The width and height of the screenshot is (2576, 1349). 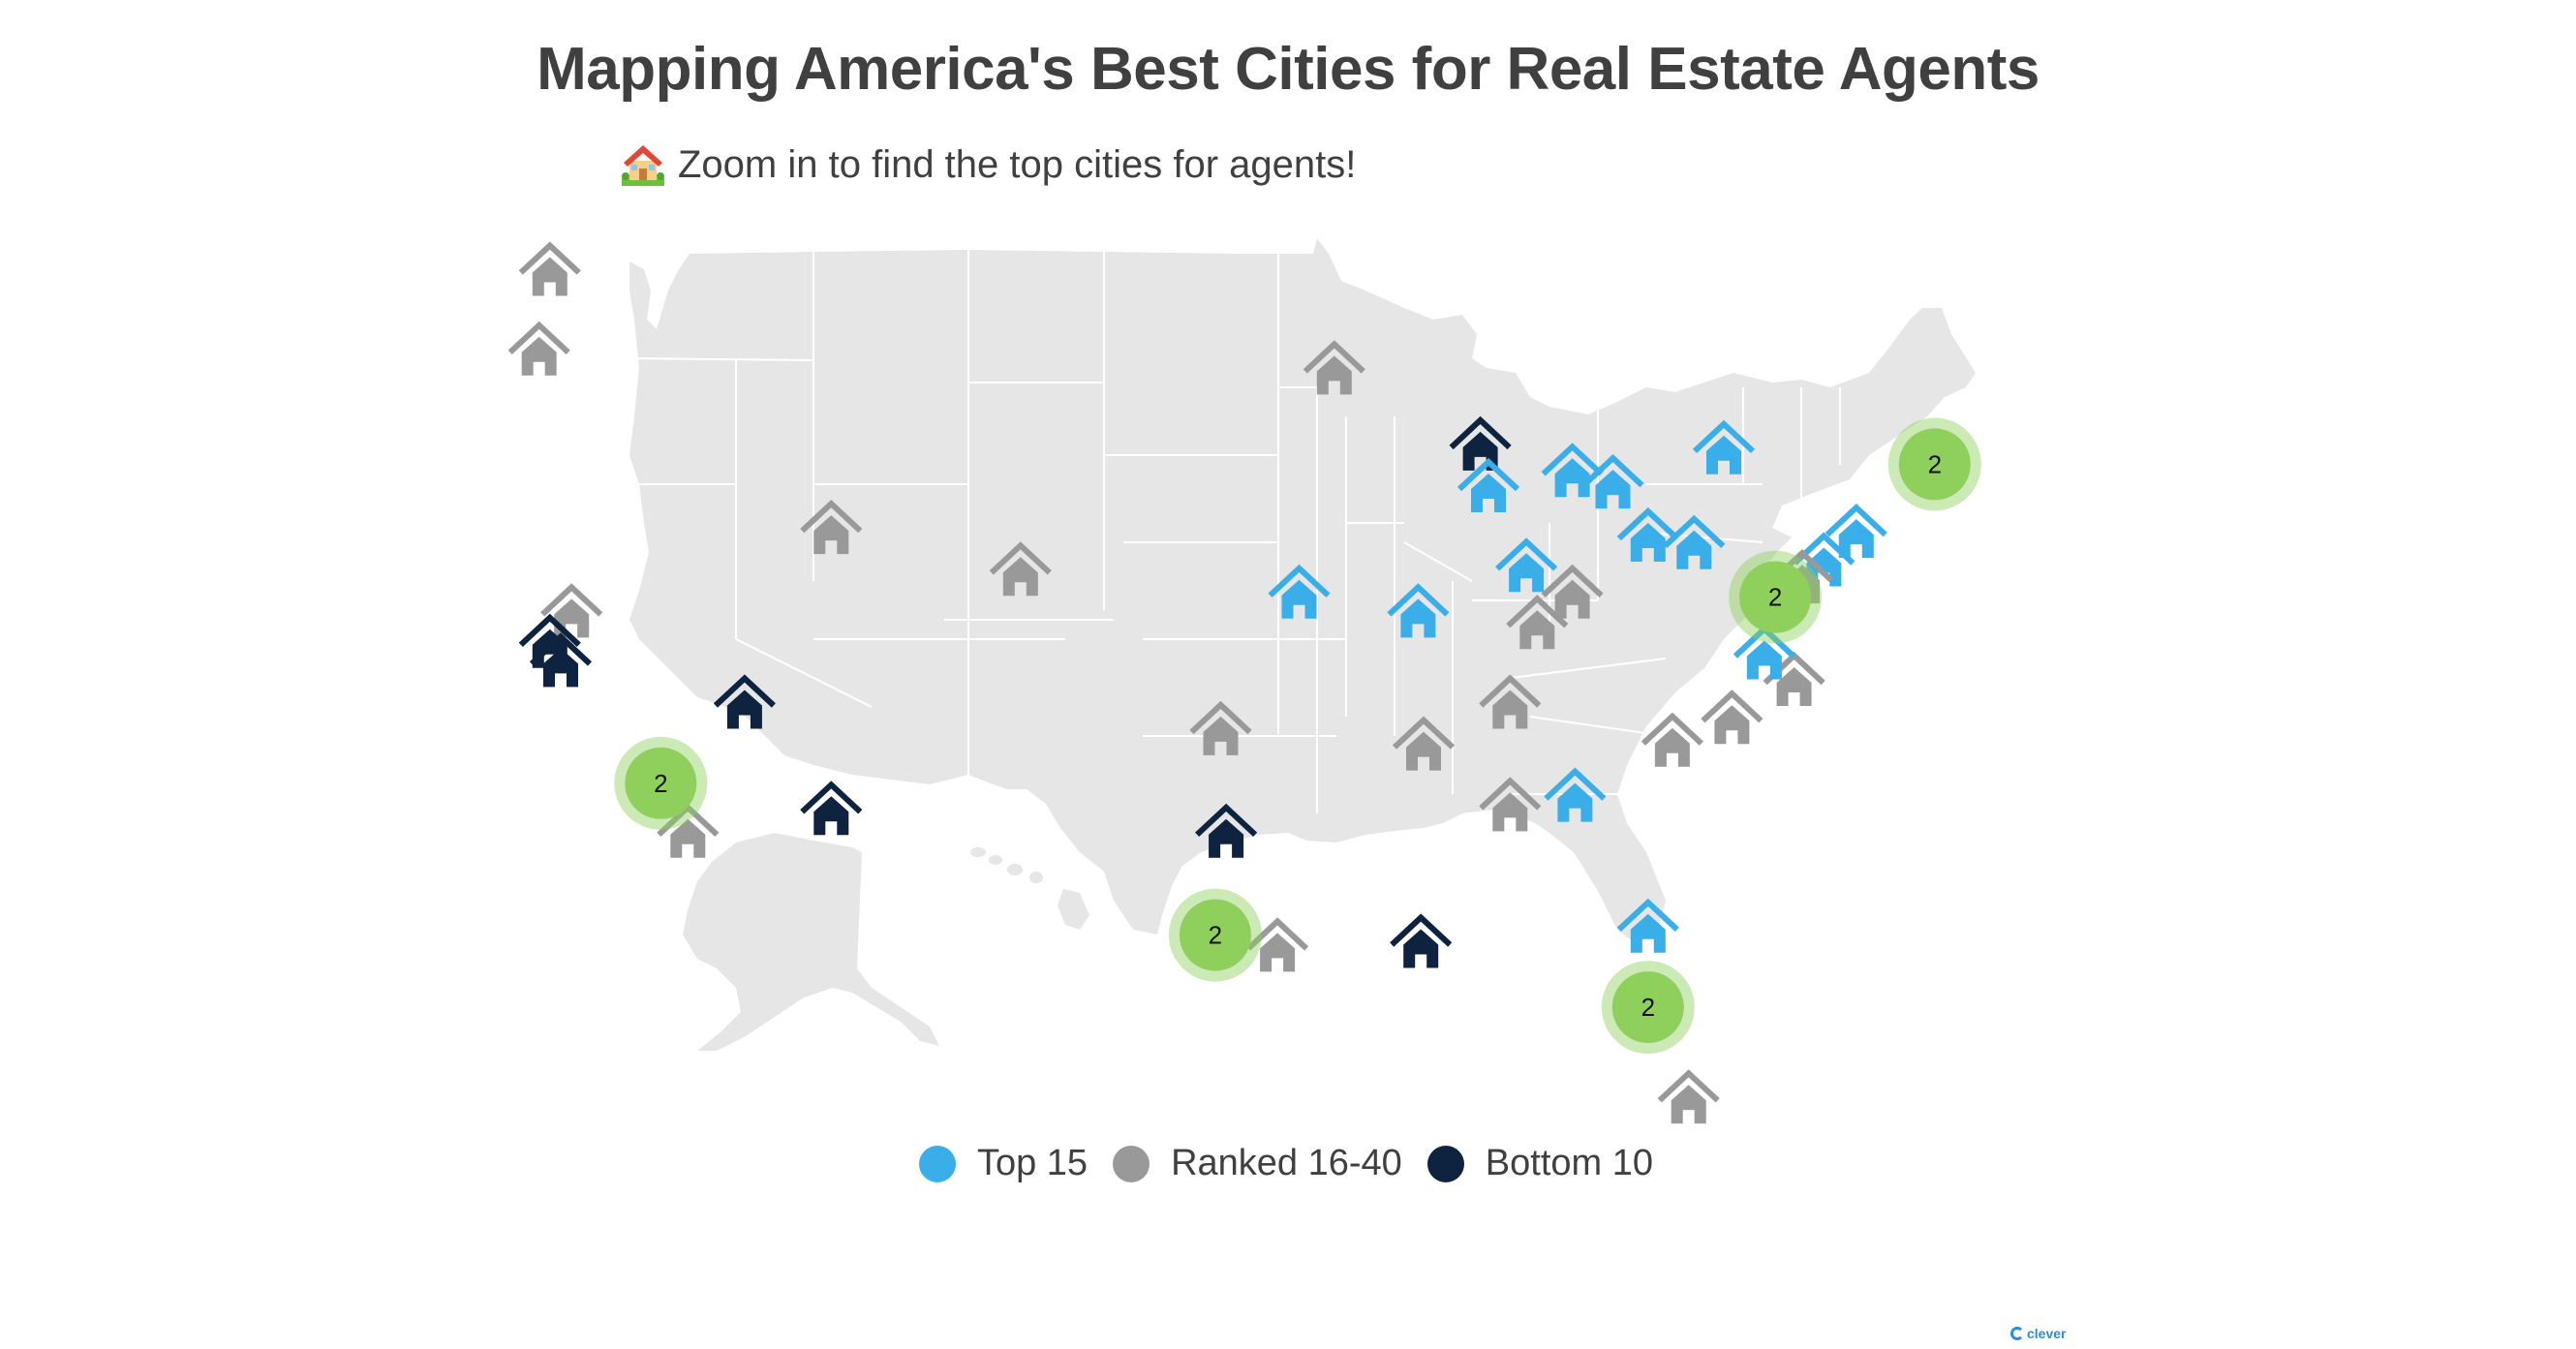 I want to click on legend-ranked-label: Ranked 16-40, so click(x=1286, y=1163).